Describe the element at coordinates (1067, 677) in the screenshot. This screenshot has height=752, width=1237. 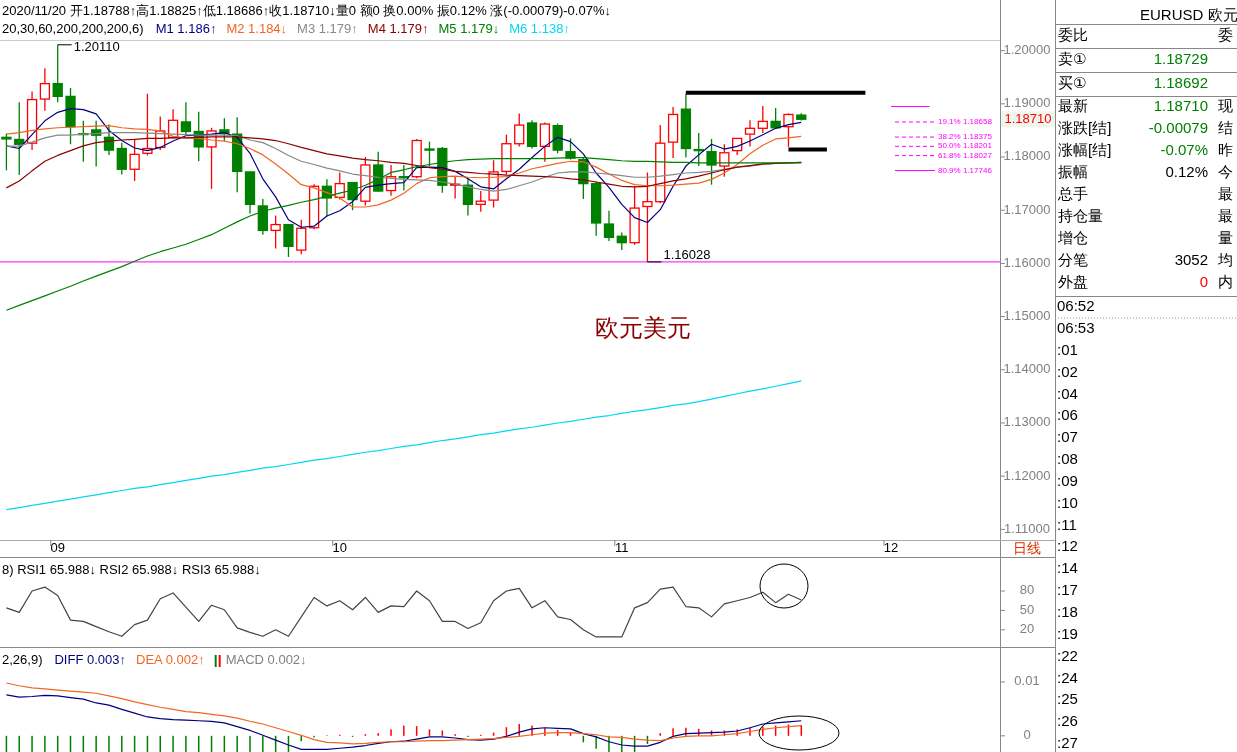
I see `text: :24` at that location.